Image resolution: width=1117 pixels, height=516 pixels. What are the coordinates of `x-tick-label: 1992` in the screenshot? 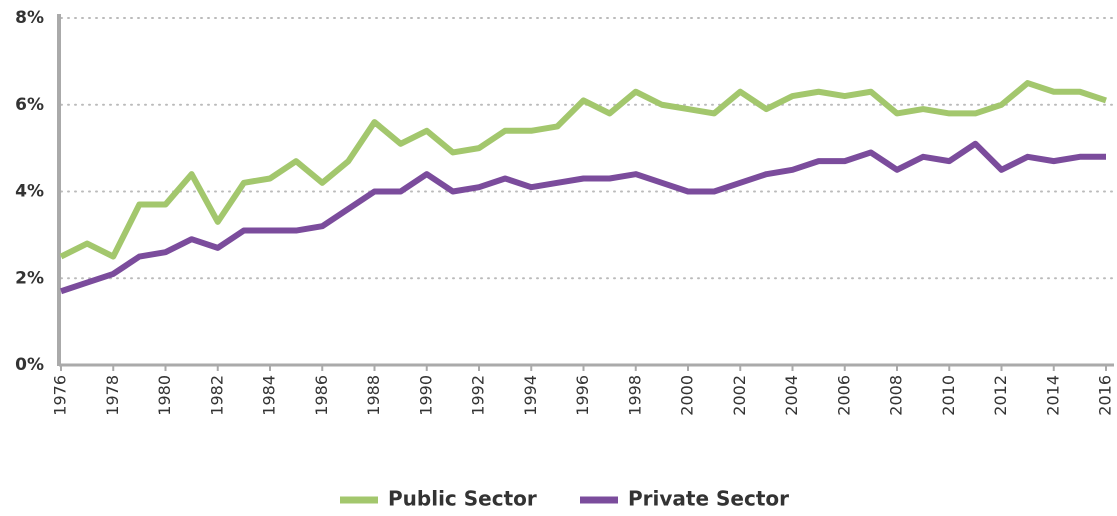 It's located at (478, 395).